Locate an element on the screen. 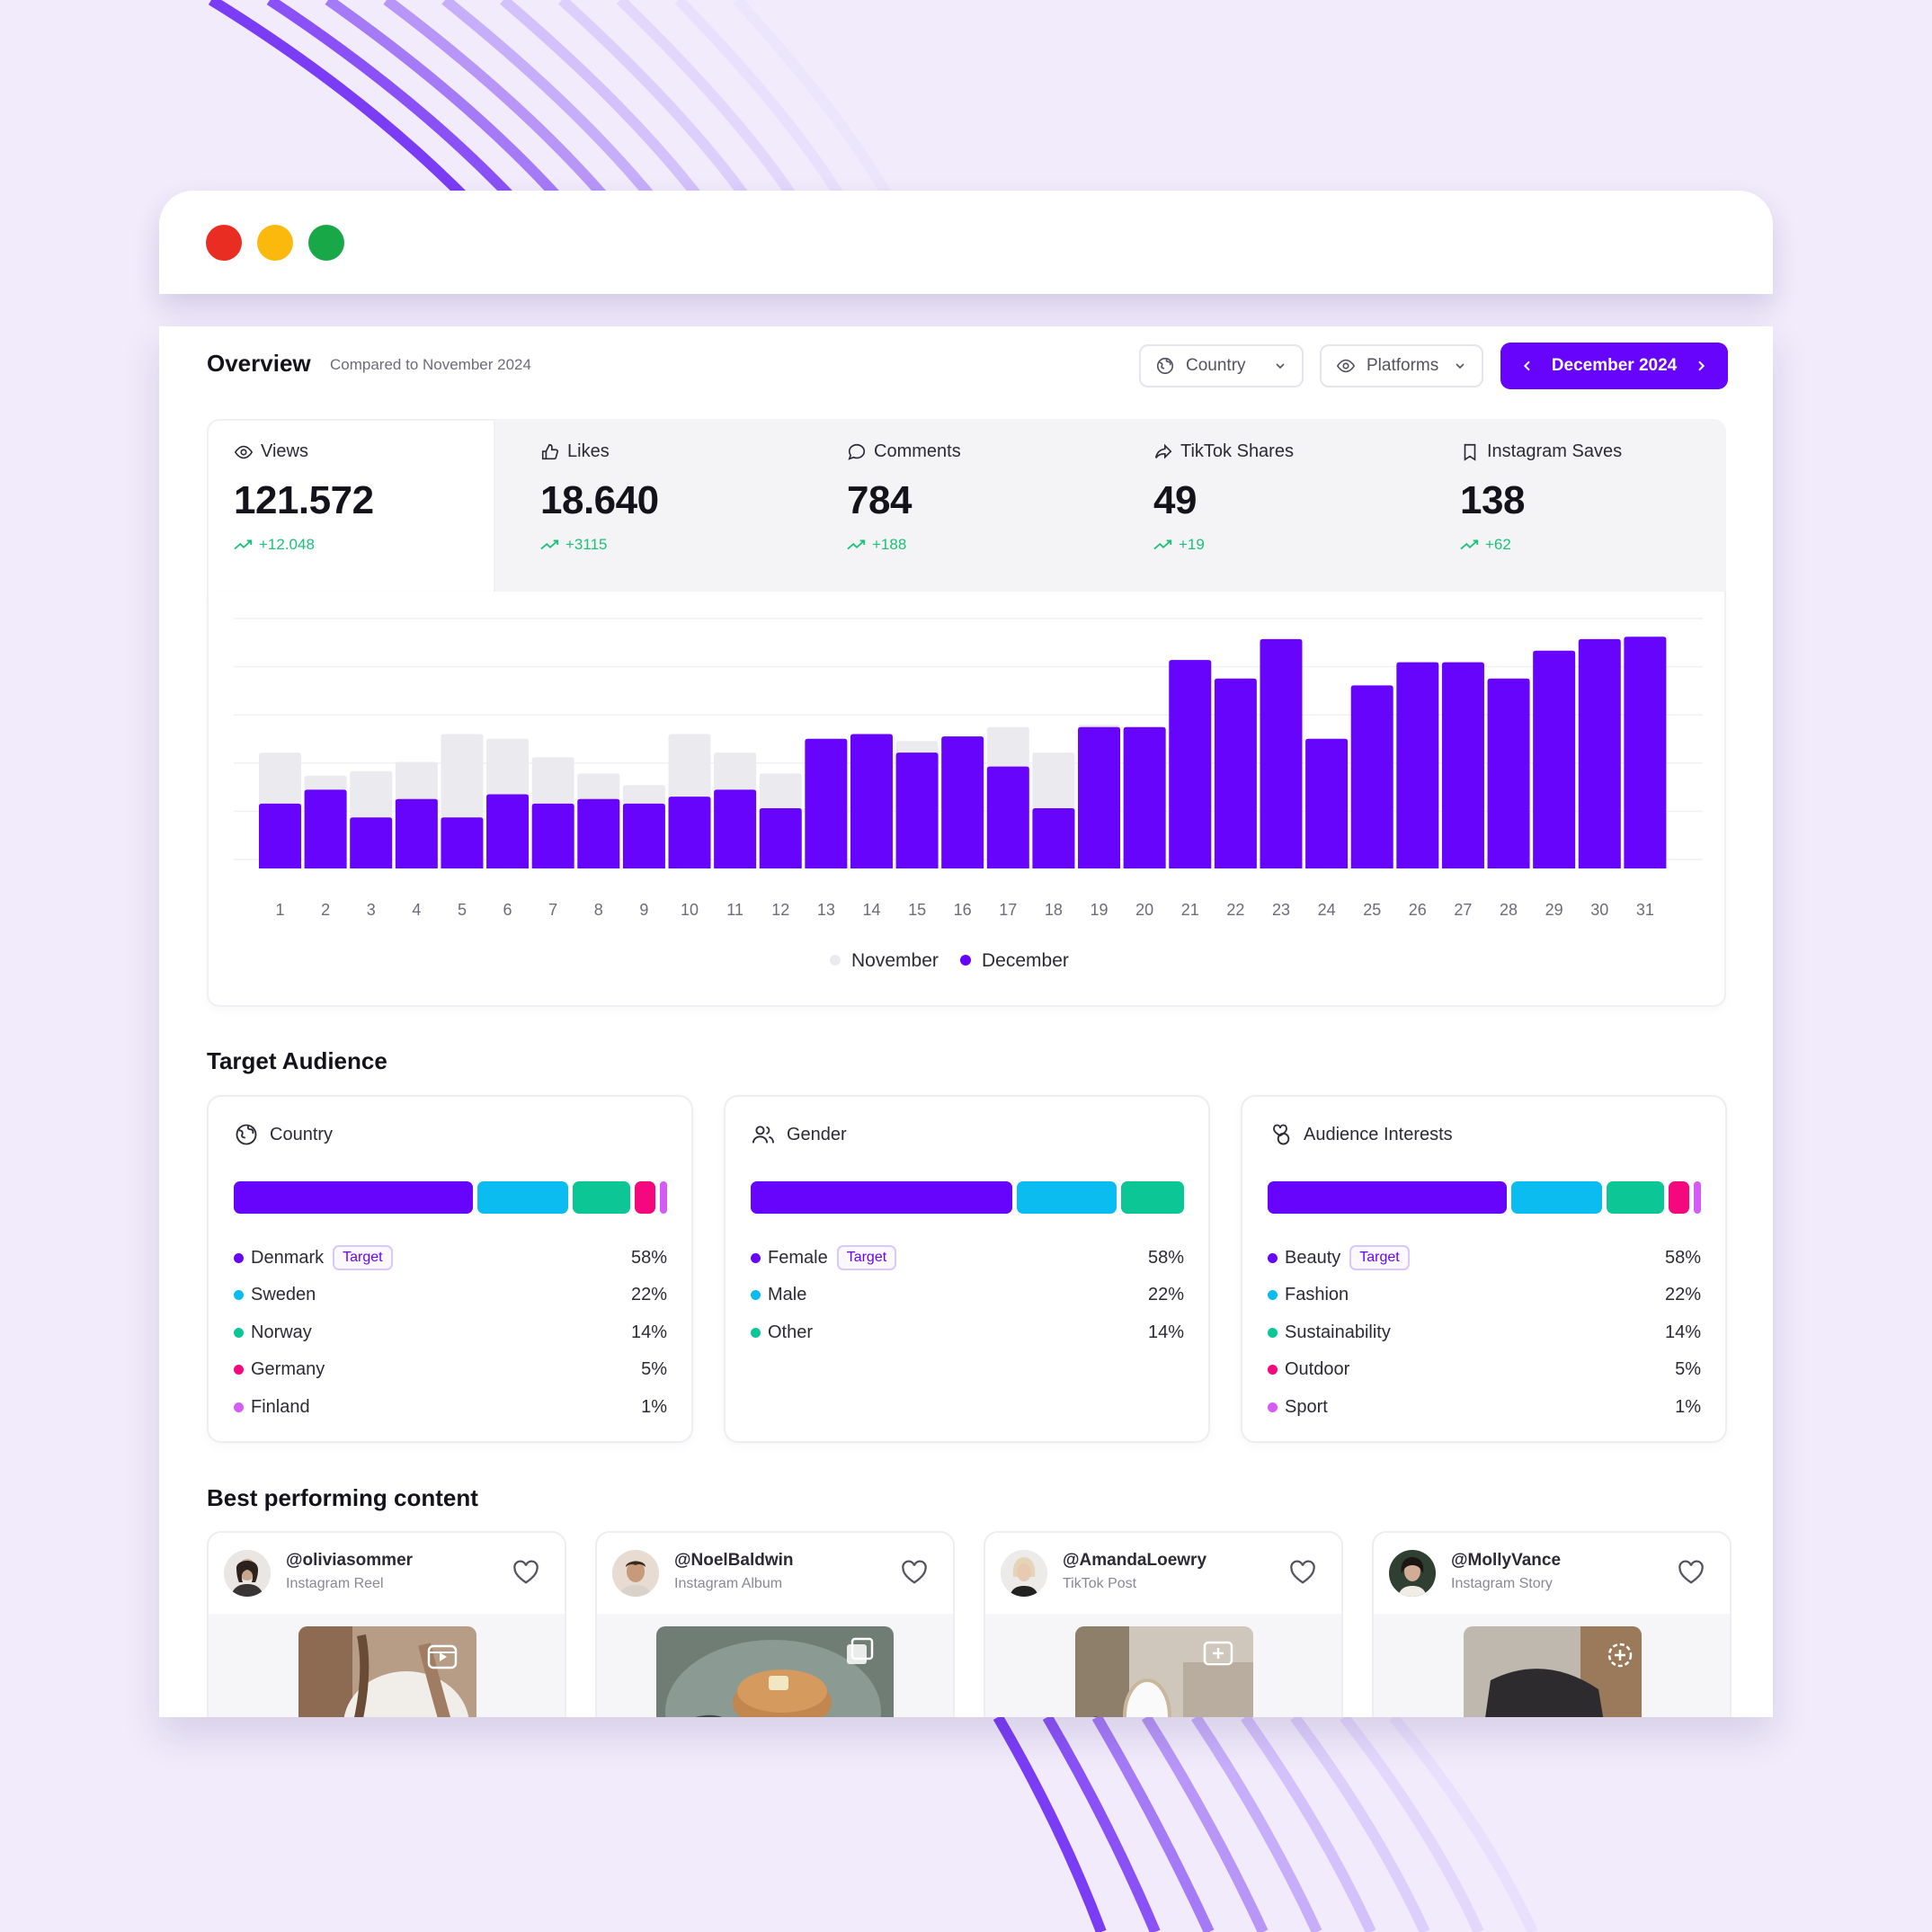 The width and height of the screenshot is (1932, 1932). stat-views: Views 121.572 +12.048 is located at coordinates (341, 505).